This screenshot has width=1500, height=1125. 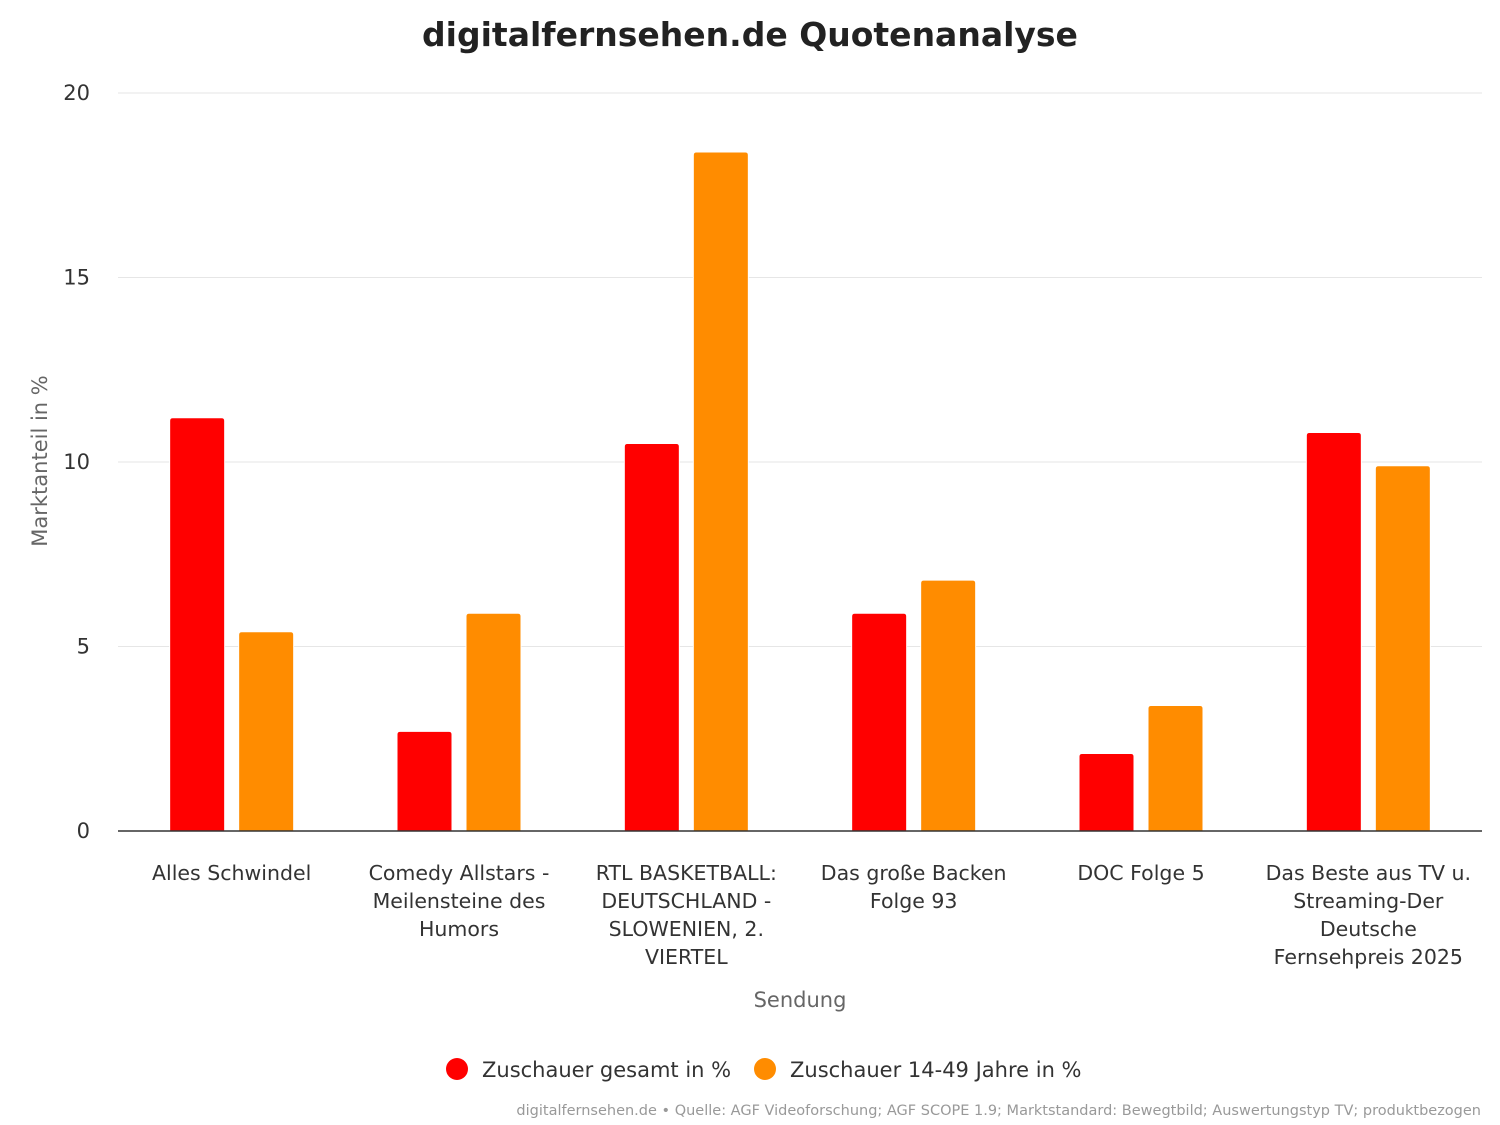 What do you see at coordinates (686, 929) in the screenshot?
I see `x-tick-label-line: SLOWENIEN, 2.` at bounding box center [686, 929].